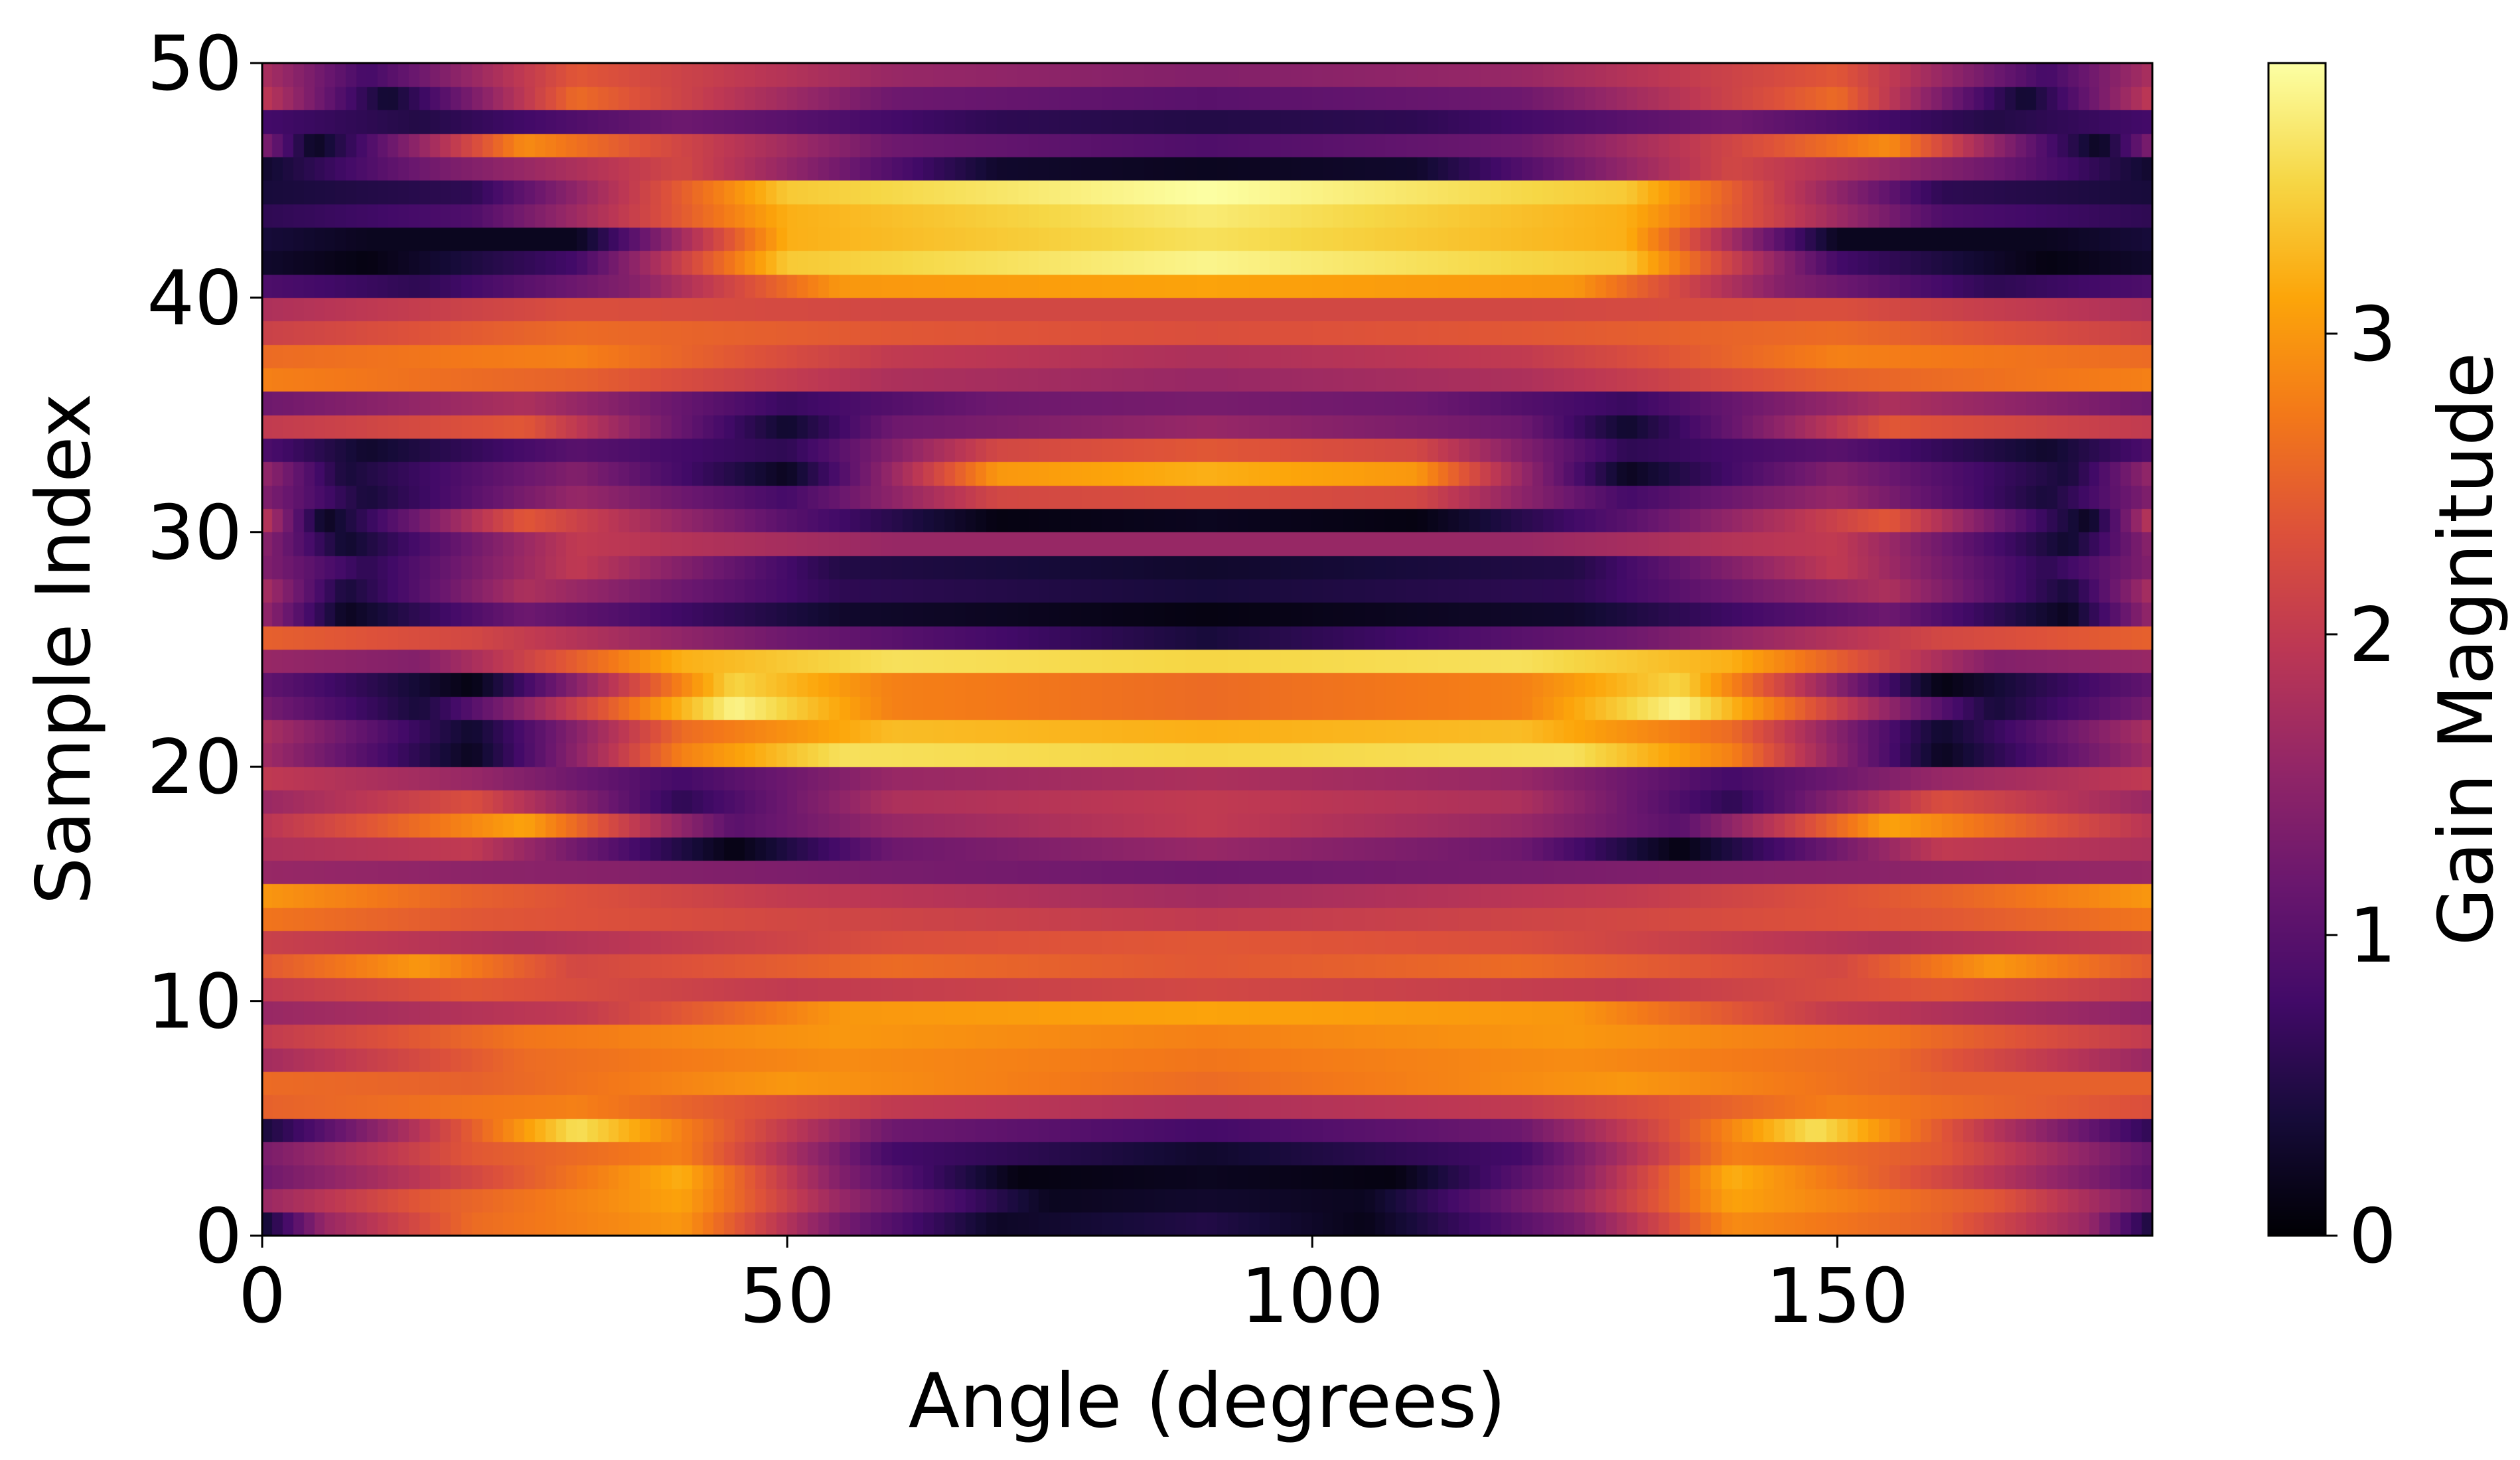 The width and height of the screenshot is (2520, 1460). What do you see at coordinates (194, 64) in the screenshot?
I see `y-tick-label: 50` at bounding box center [194, 64].